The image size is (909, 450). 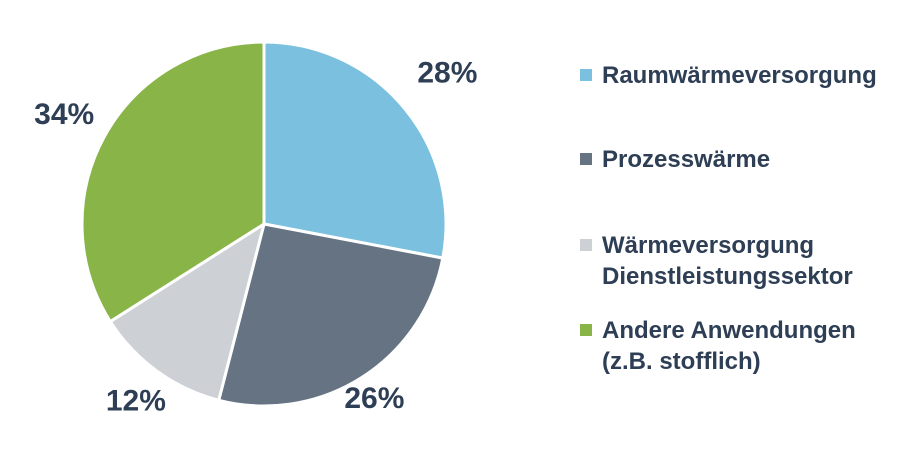 I want to click on legend-label: Wärmeversorgung Dienstleistungssektor, so click(x=727, y=261).